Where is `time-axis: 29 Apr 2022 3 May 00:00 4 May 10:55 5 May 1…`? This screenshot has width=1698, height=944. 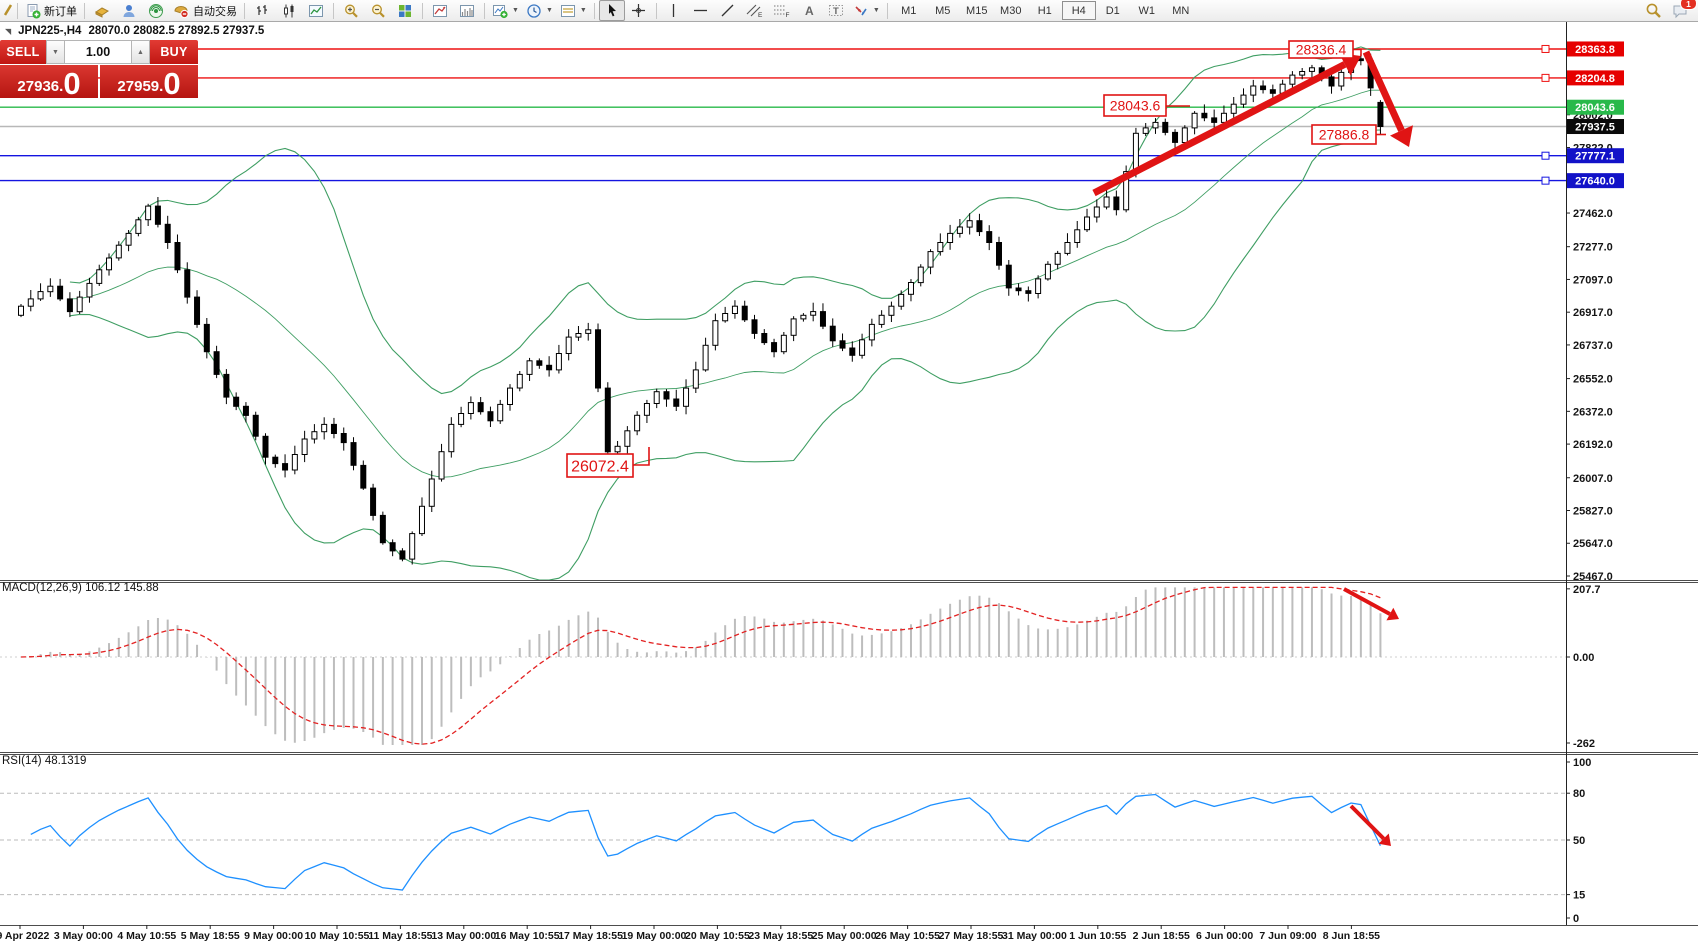
time-axis: 29 Apr 2022 3 May 00:00 4 May 10:55 5 May 1… is located at coordinates (690, 933).